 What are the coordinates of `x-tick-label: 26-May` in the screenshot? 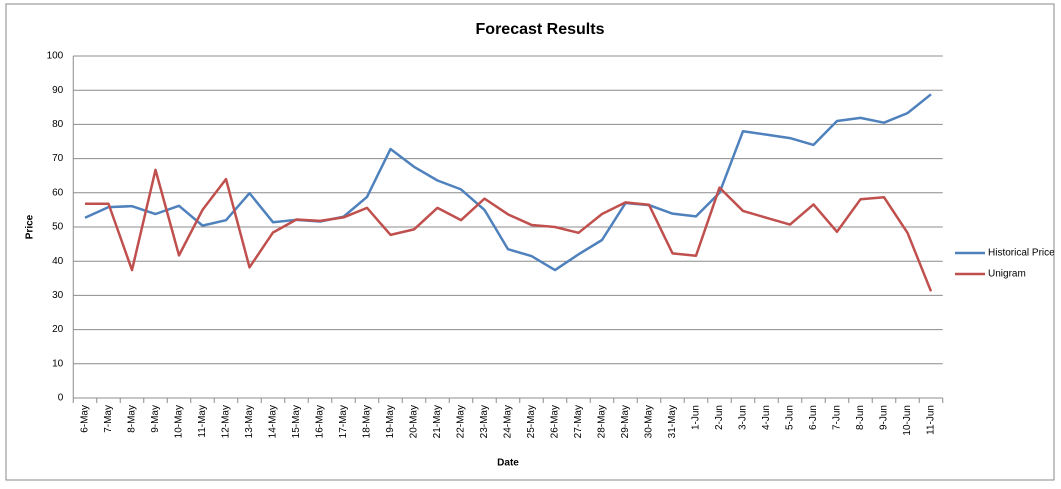 It's located at (555, 421).